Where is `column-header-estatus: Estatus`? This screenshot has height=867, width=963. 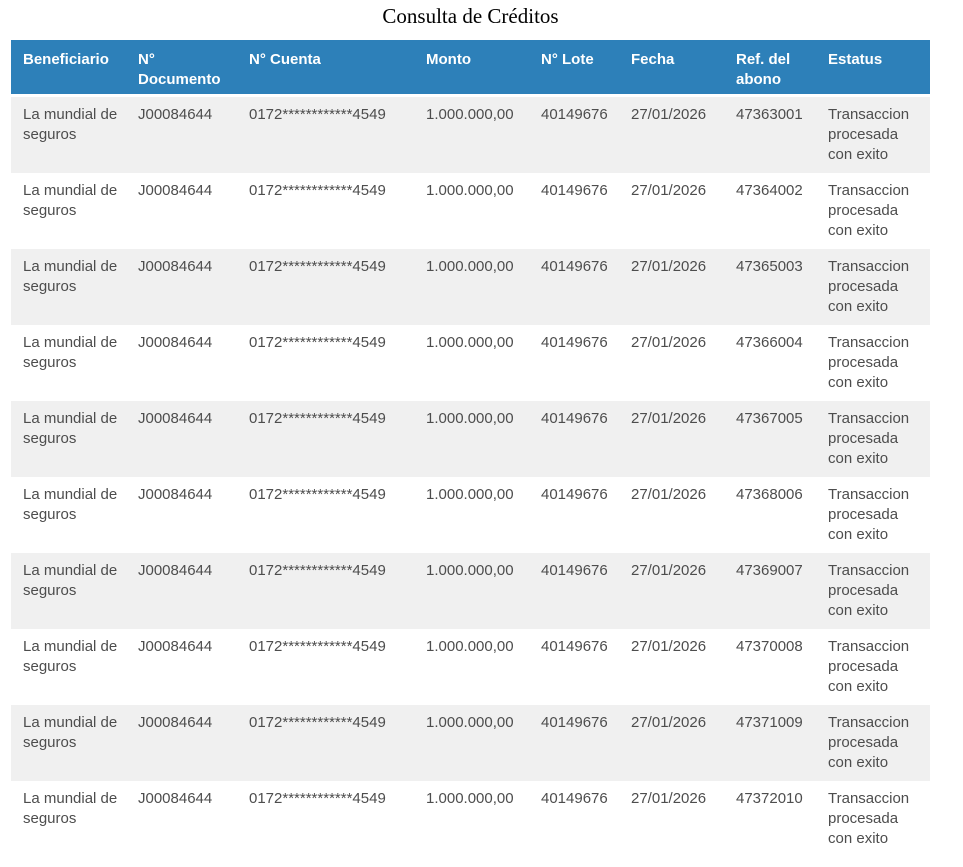 column-header-estatus: Estatus is located at coordinates (873, 68).